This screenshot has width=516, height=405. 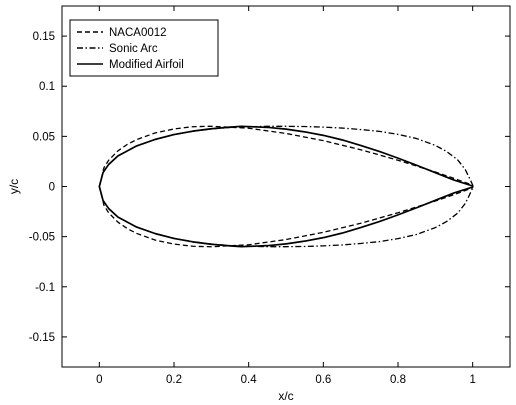 What do you see at coordinates (99, 380) in the screenshot?
I see `x-tick-label: 0` at bounding box center [99, 380].